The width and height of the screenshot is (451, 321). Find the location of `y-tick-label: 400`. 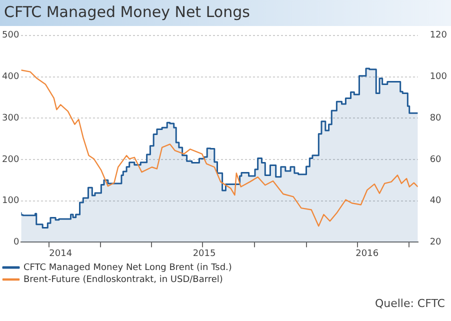

y-tick-label: 400 is located at coordinates (11, 77).